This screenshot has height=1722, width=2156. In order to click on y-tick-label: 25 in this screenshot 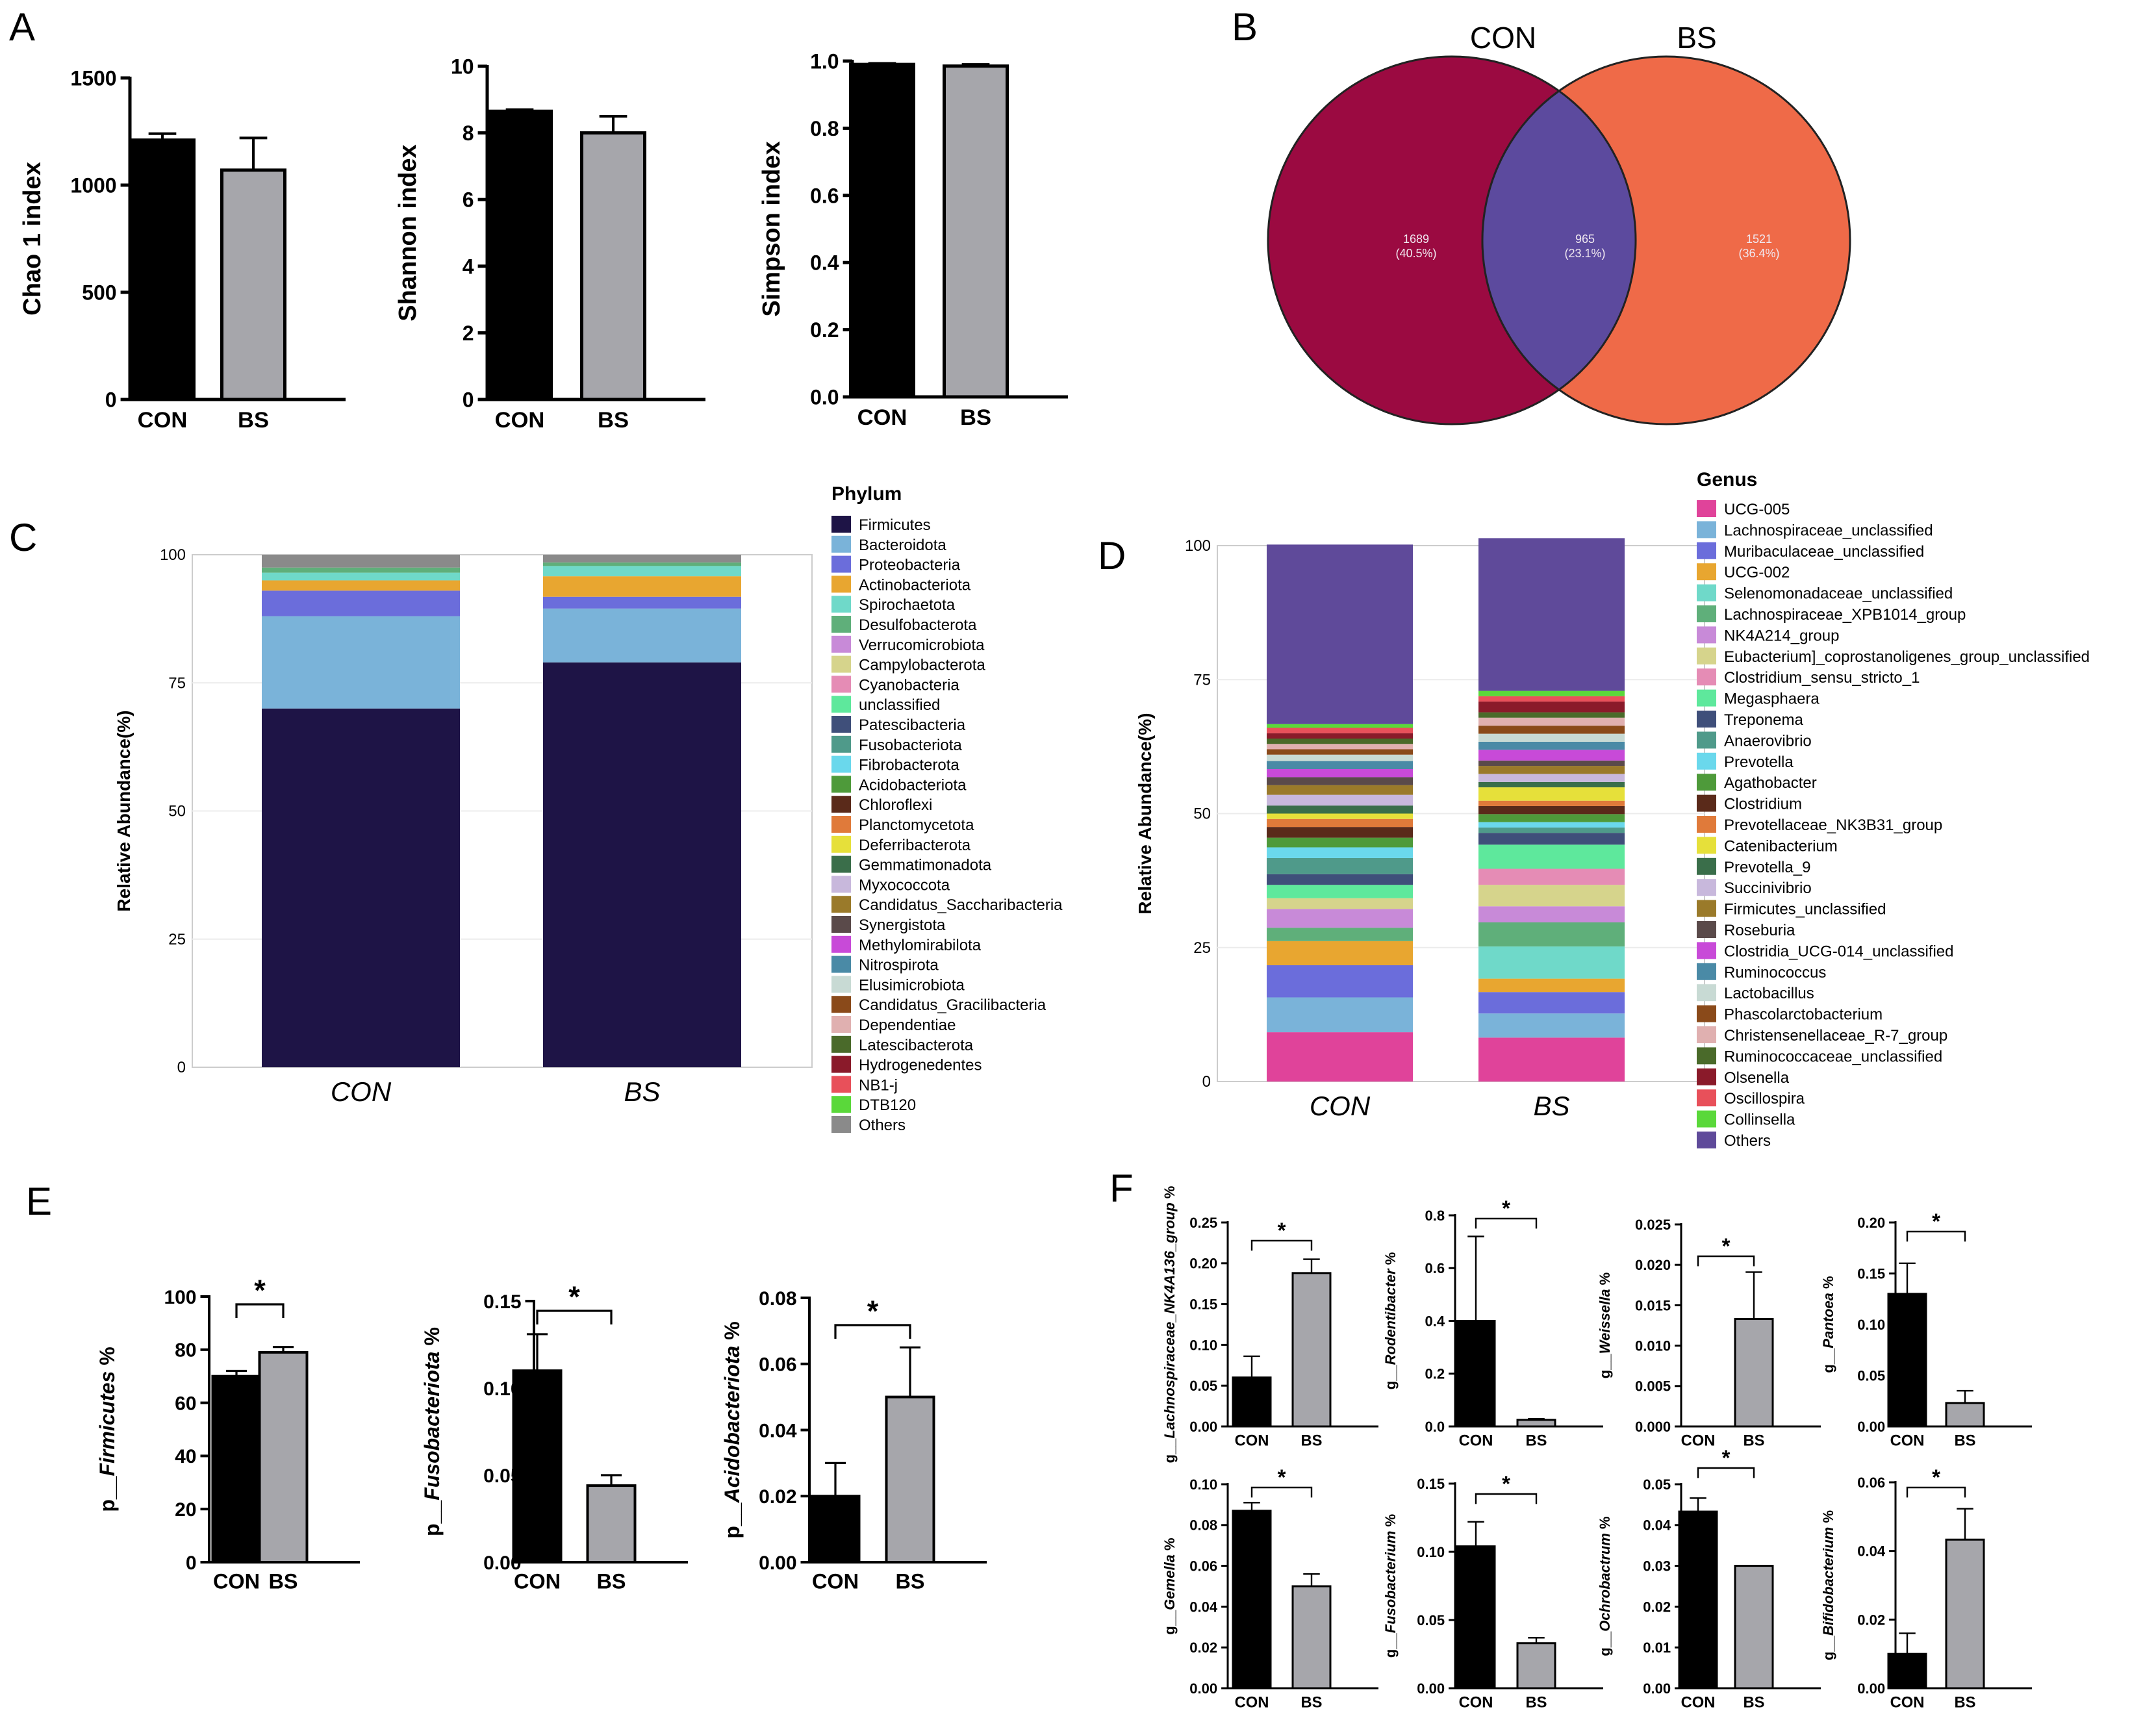, I will do `click(177, 939)`.